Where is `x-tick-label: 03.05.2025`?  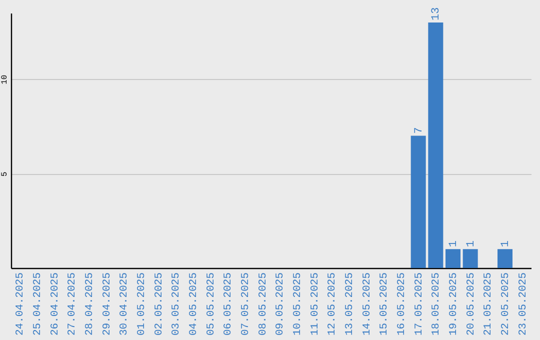
x-tick-label: 03.05.2025 is located at coordinates (176, 304).